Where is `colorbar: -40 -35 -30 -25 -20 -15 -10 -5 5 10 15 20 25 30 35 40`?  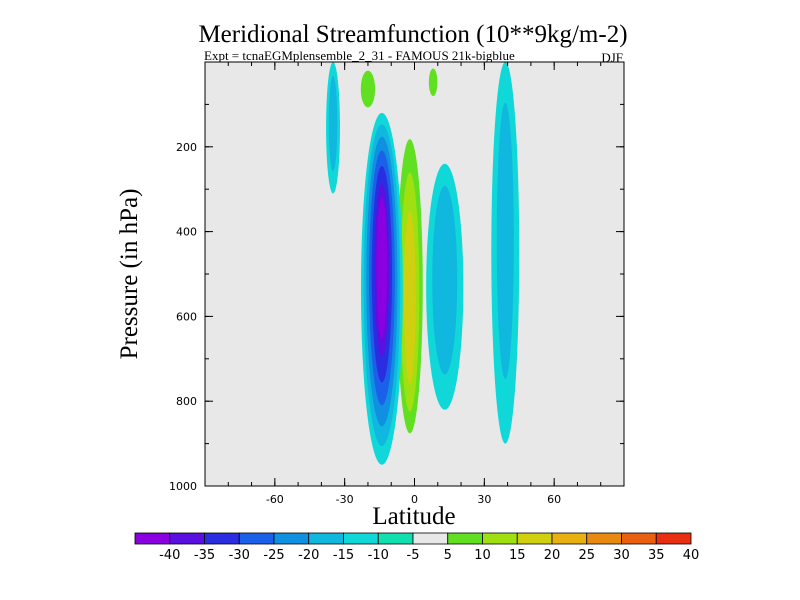
colorbar: -40 -35 -30 -25 -20 -15 -10 -5 5 10 15 20 25 30 35 40 is located at coordinates (417, 547).